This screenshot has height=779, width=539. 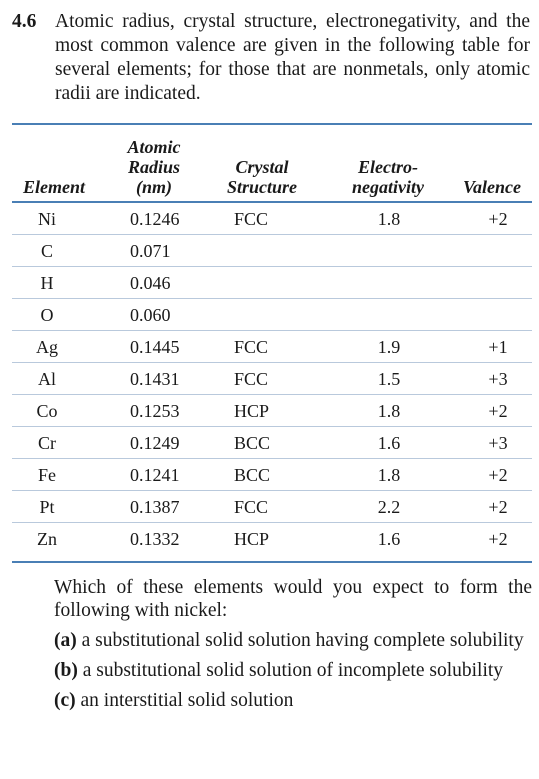 I want to click on header-electronegativity: Electro- negativity, so click(x=388, y=177).